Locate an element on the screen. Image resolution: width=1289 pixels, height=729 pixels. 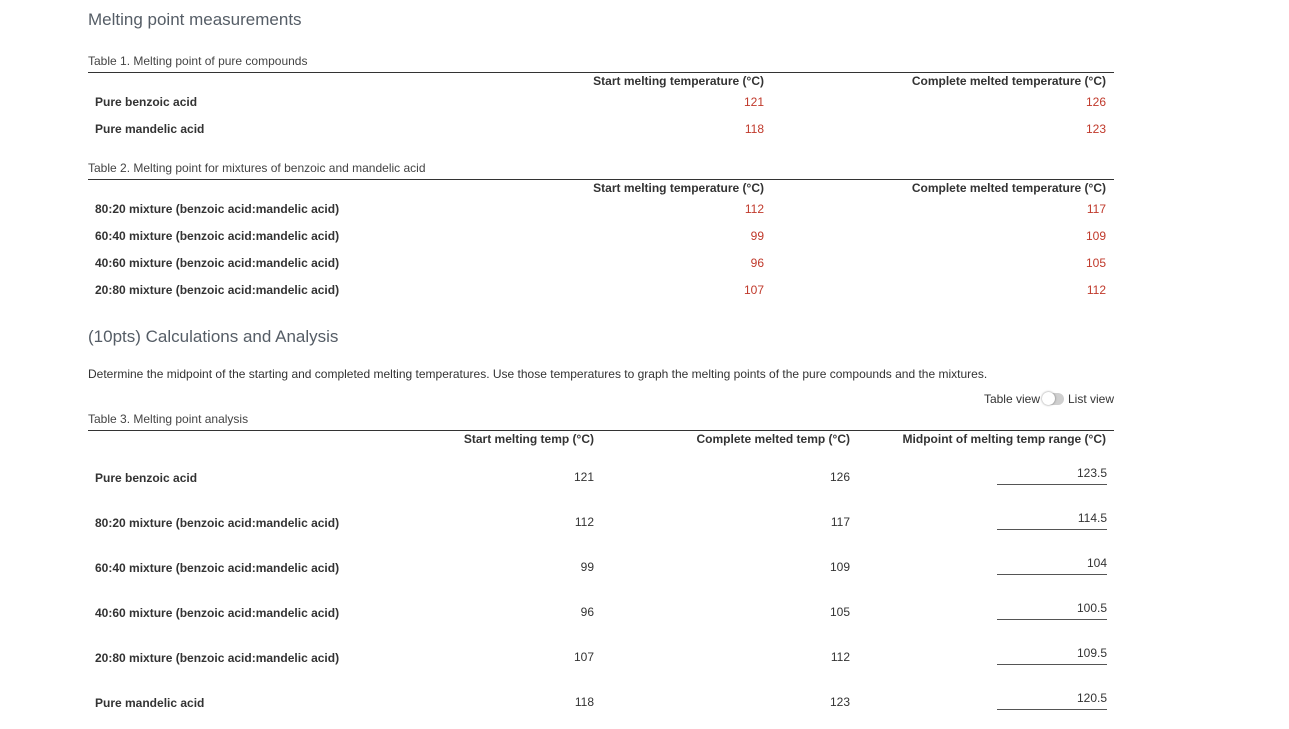
view-toggle-switch is located at coordinates (1052, 398).